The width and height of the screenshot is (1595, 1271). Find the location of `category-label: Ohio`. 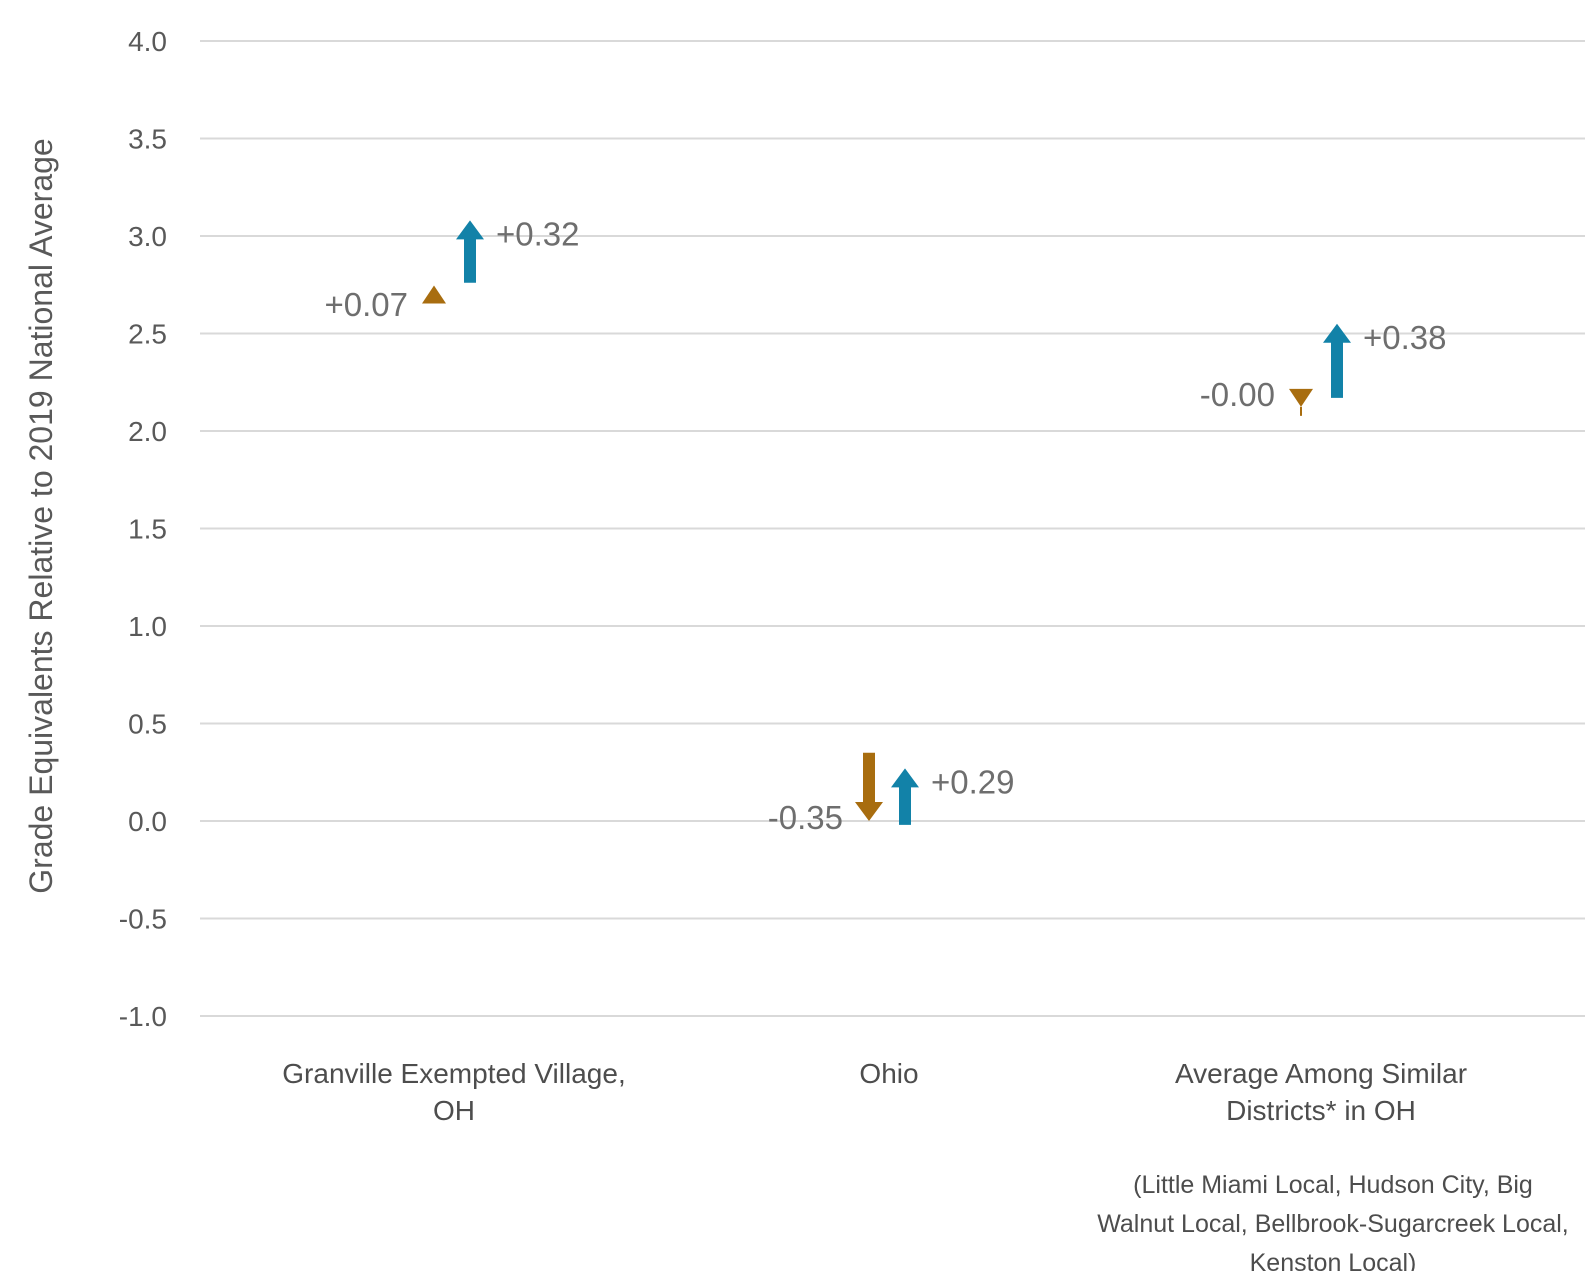

category-label: Ohio is located at coordinates (888, 1073).